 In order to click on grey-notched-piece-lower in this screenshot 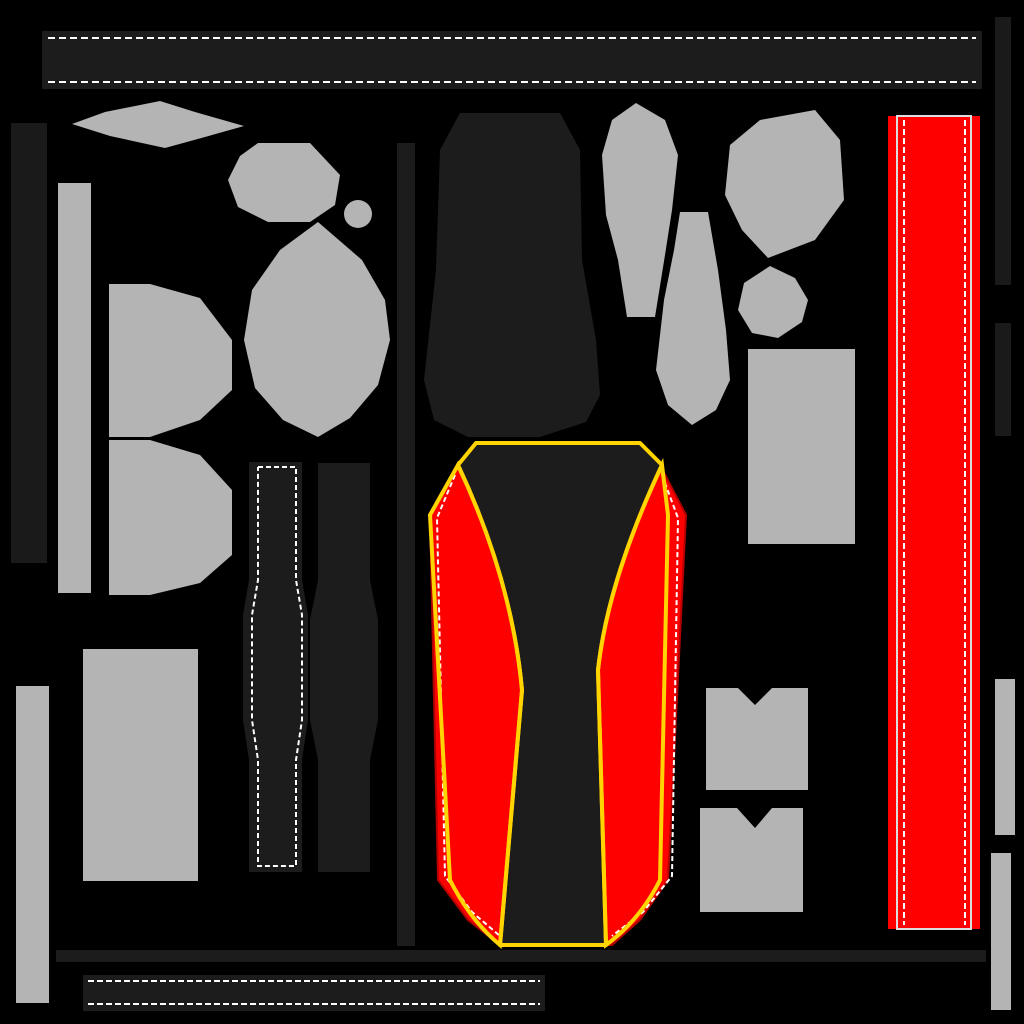, I will do `click(751, 860)`.